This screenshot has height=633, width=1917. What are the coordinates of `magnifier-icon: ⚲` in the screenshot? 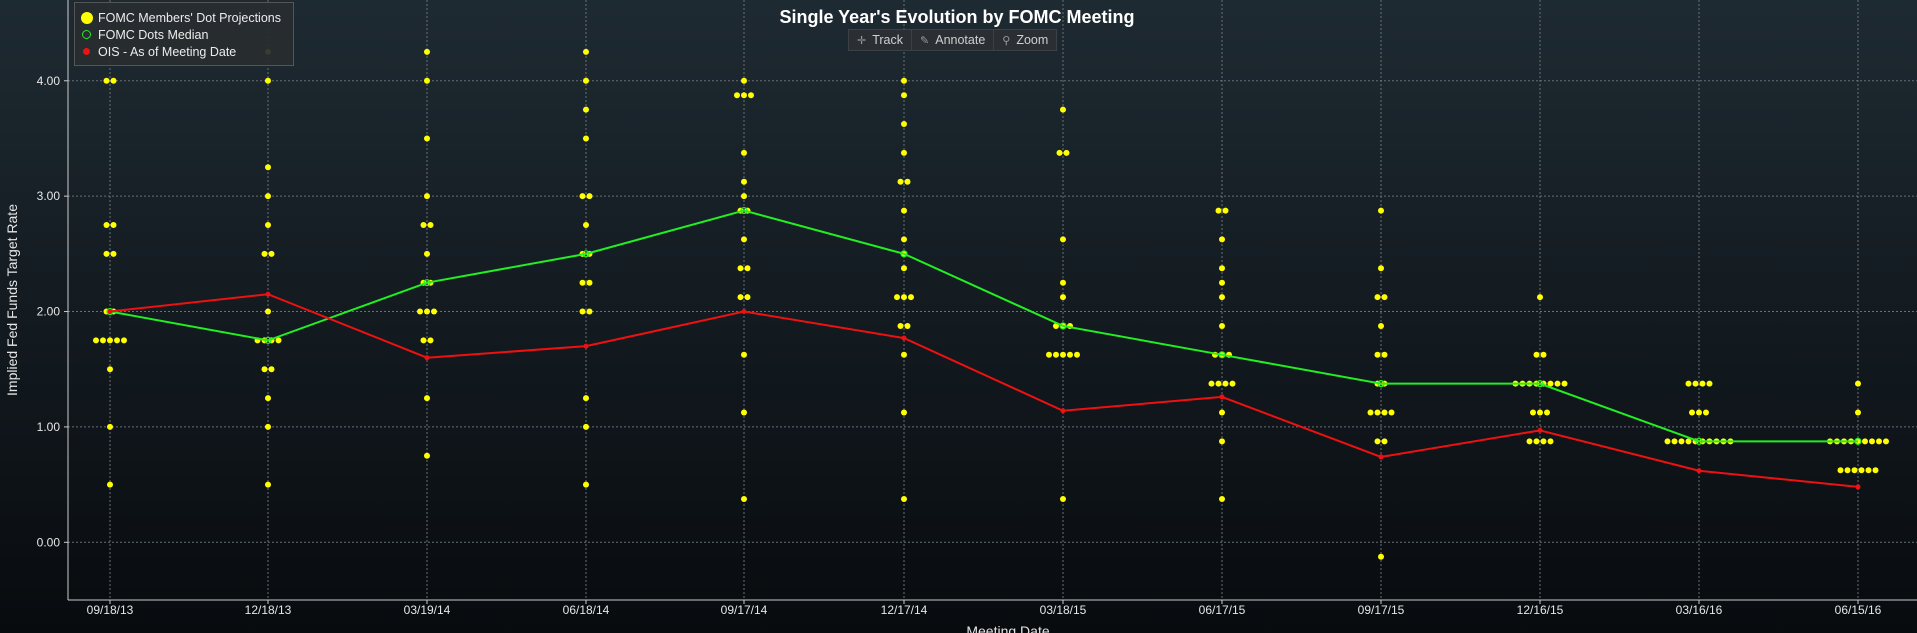 It's located at (1006, 40).